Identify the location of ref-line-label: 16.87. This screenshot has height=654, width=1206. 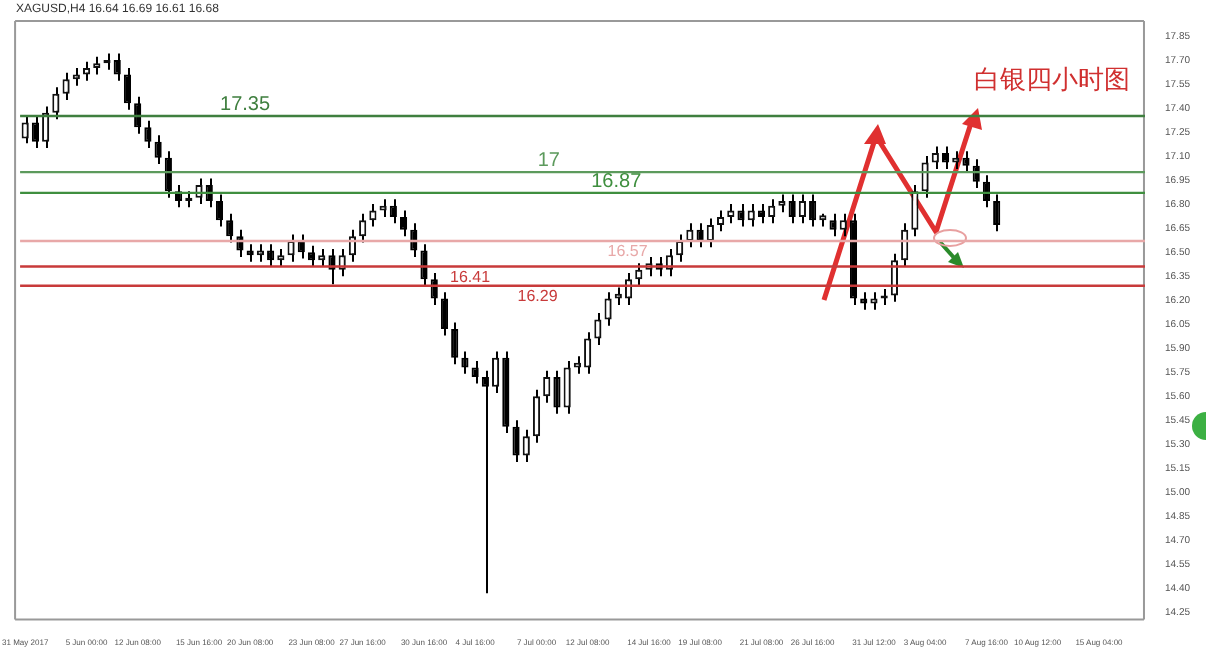
(617, 181).